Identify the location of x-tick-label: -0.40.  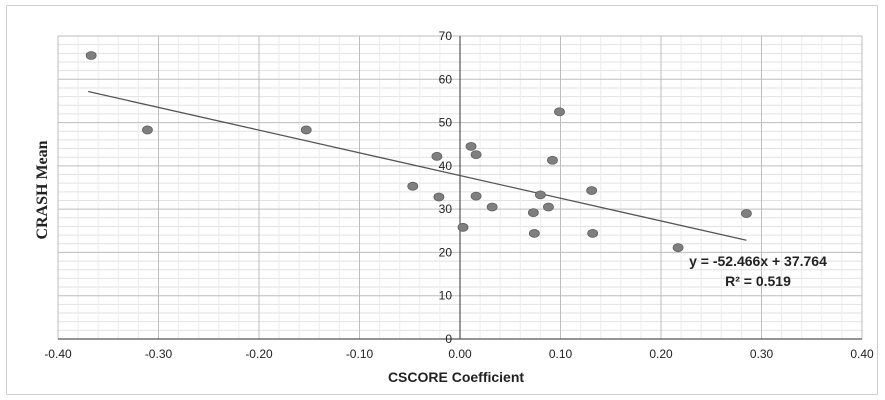
(58, 354).